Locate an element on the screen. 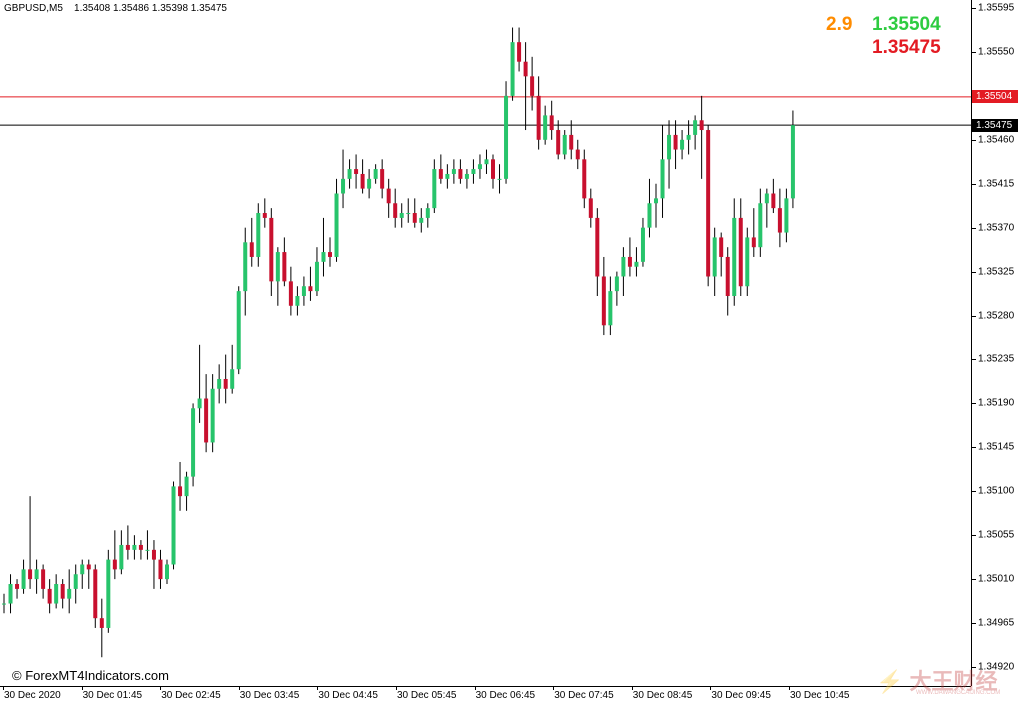 The image size is (1024, 706). time-tick-label: 30 Dec 06:45 is located at coordinates (505, 695).